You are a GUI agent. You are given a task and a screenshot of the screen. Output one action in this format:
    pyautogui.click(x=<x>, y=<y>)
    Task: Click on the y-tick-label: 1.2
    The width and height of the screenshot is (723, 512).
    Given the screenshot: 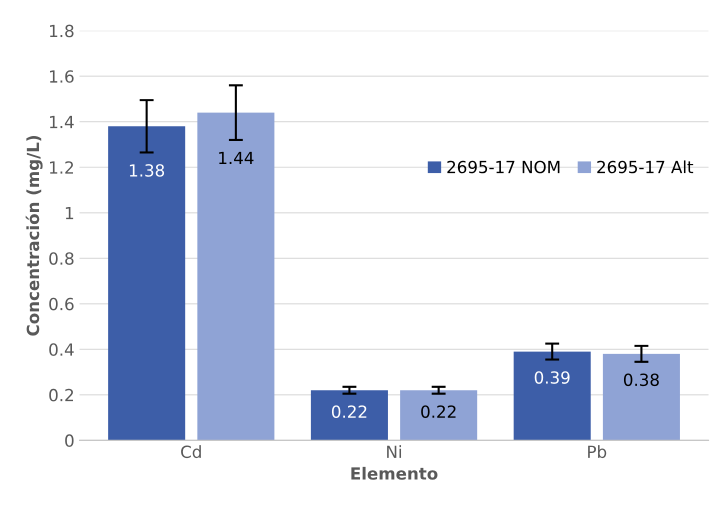 What is the action you would take?
    pyautogui.click(x=61, y=167)
    